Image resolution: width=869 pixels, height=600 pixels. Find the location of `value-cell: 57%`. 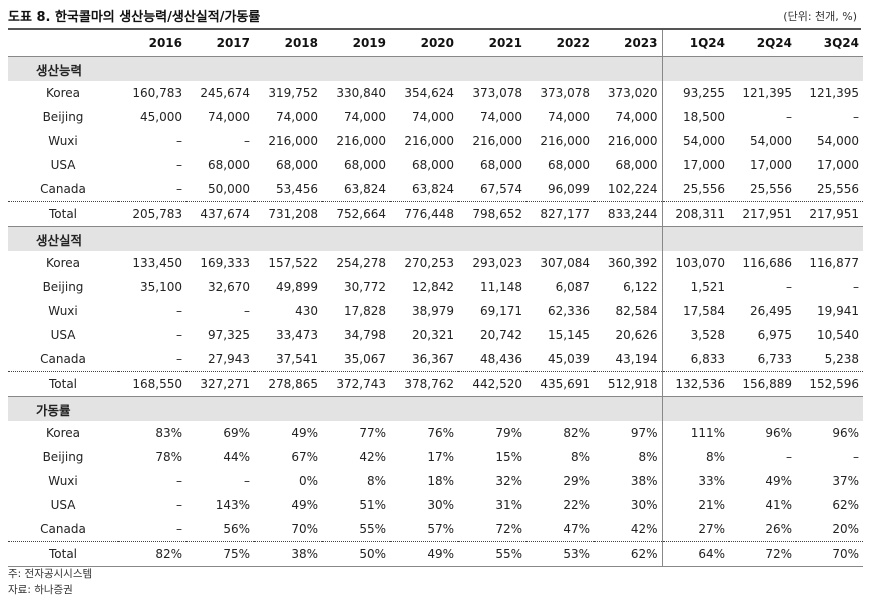

value-cell: 57% is located at coordinates (440, 529).